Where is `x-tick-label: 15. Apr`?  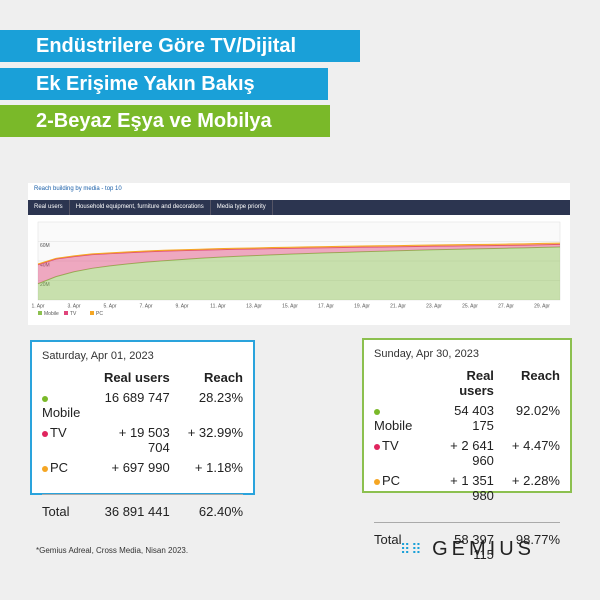
x-tick-label: 15. Apr is located at coordinates (290, 306).